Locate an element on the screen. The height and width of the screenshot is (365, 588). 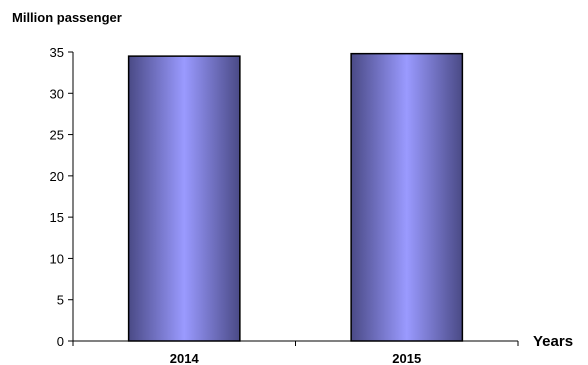
y-tick-label: 30 is located at coordinates (57, 93).